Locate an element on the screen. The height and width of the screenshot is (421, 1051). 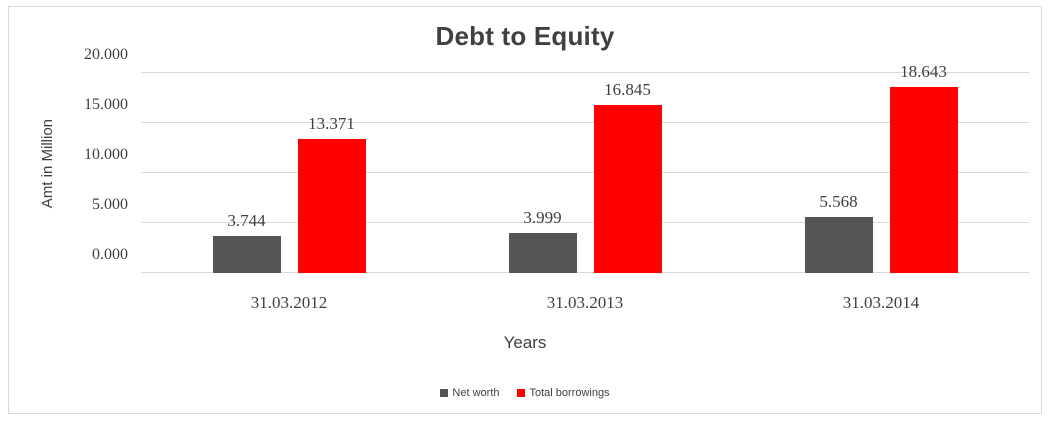
x-axis-tick-label: 31.03.2013 is located at coordinates (585, 302).